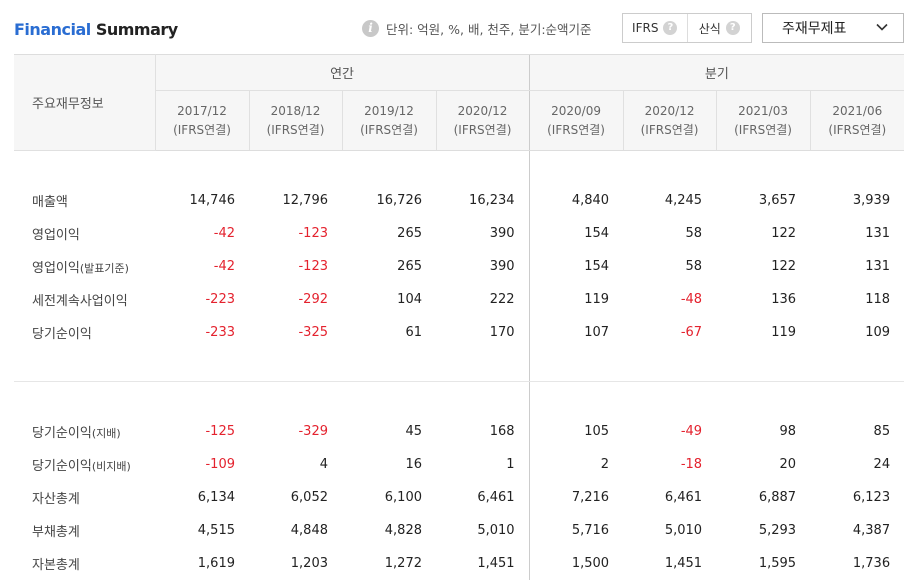 This screenshot has width=912, height=580. I want to click on column-period: 2020/09, so click(576, 110).